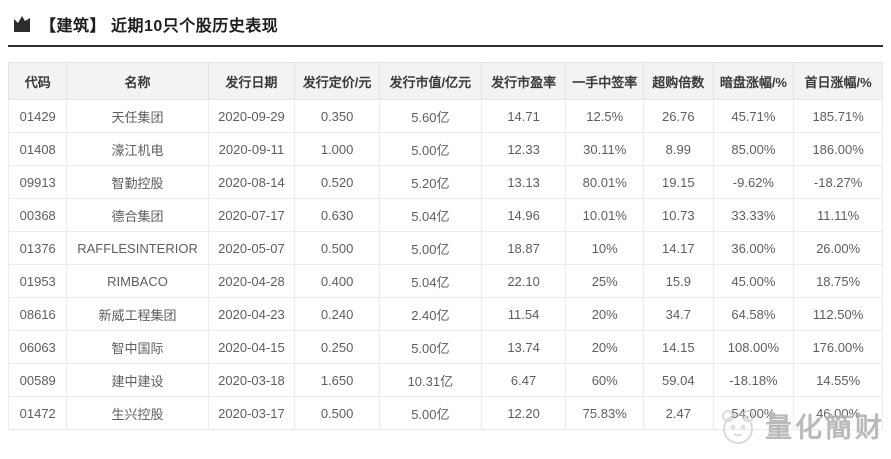 The height and width of the screenshot is (459, 891). I want to click on table-cell: 智中国际, so click(137, 347).